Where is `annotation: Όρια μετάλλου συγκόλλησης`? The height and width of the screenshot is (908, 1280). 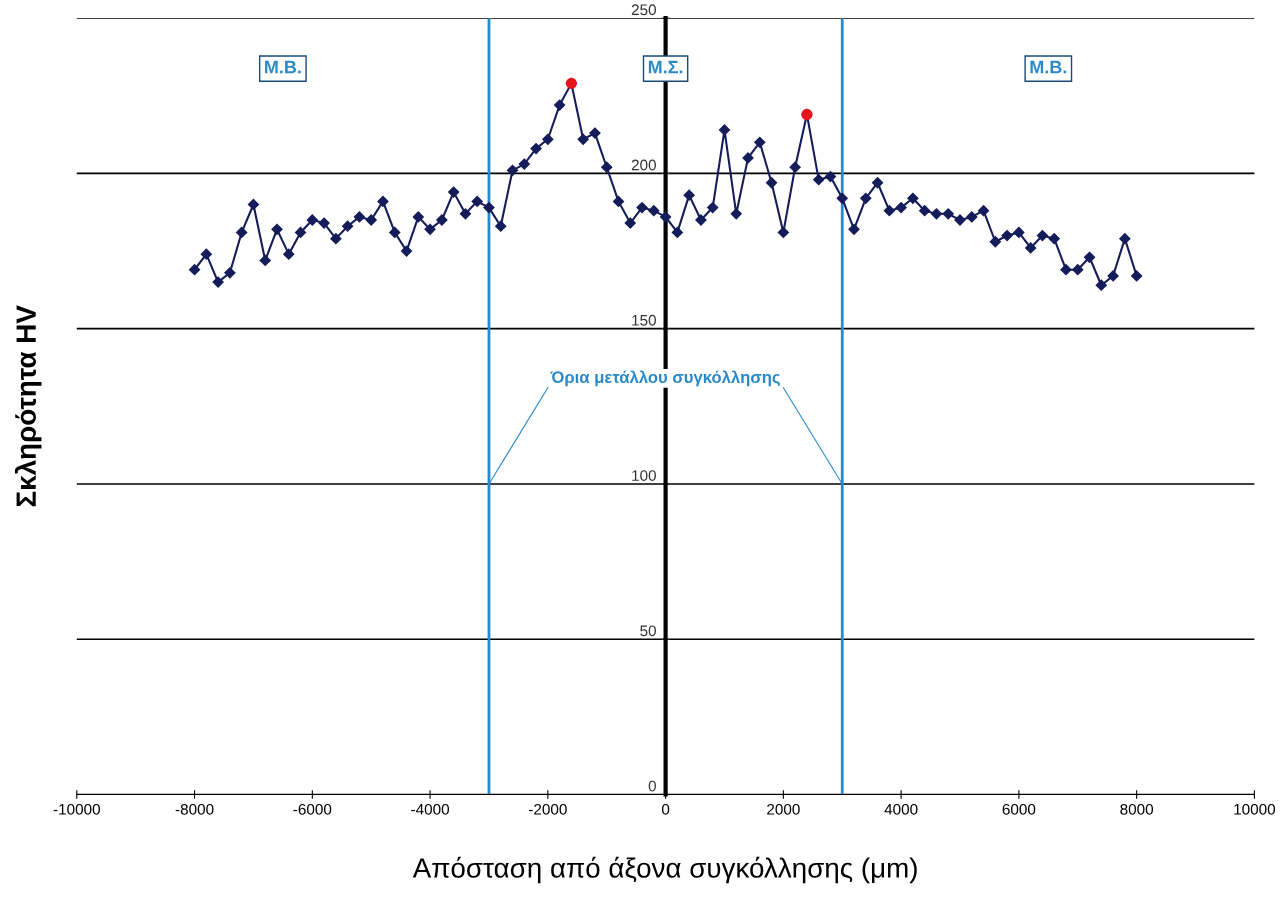 annotation: Όρια μετάλλου συγκόλλησης is located at coordinates (665, 378).